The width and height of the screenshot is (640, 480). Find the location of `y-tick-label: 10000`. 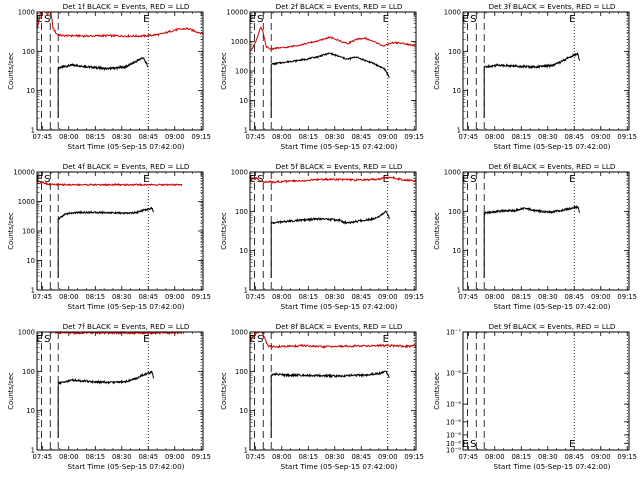

y-tick-label: 10000 is located at coordinates (24, 173).